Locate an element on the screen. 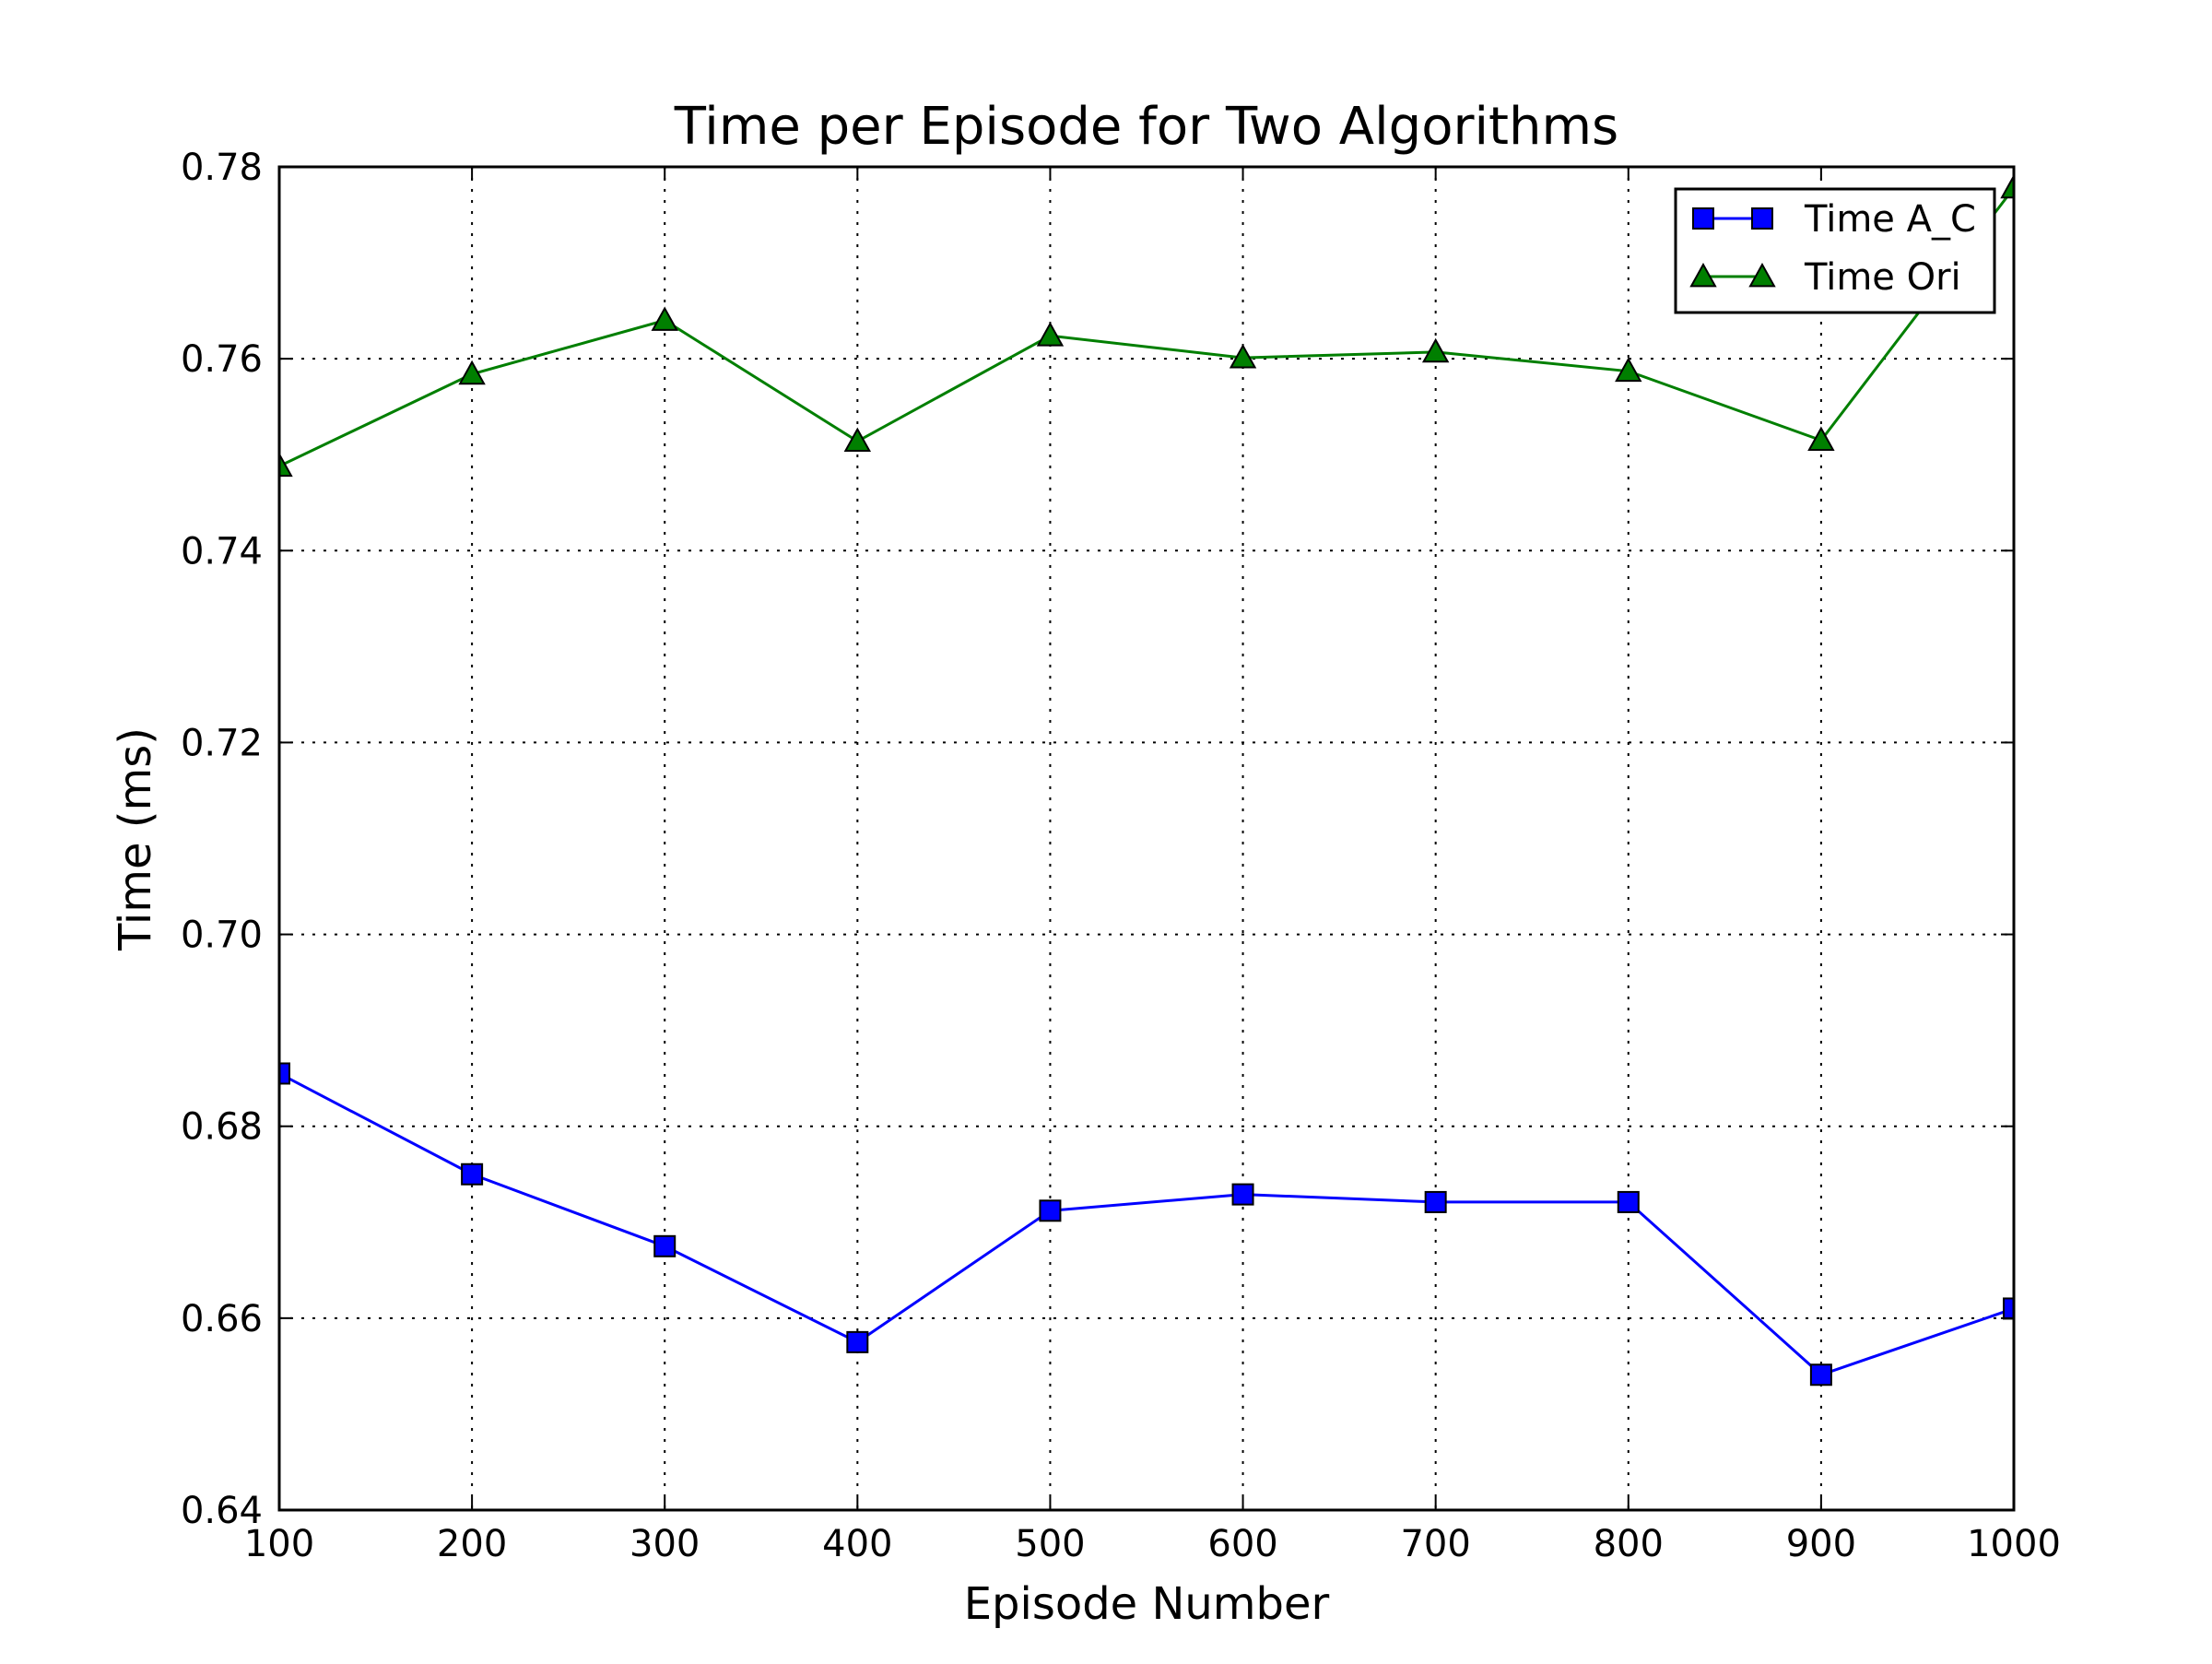 The image size is (2212, 1664). x-tick-label: 700 is located at coordinates (1435, 1544).